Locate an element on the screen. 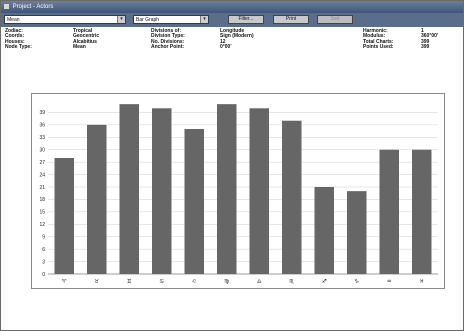 This screenshot has width=464, height=331. x-tick-label: ♎ is located at coordinates (259, 282).